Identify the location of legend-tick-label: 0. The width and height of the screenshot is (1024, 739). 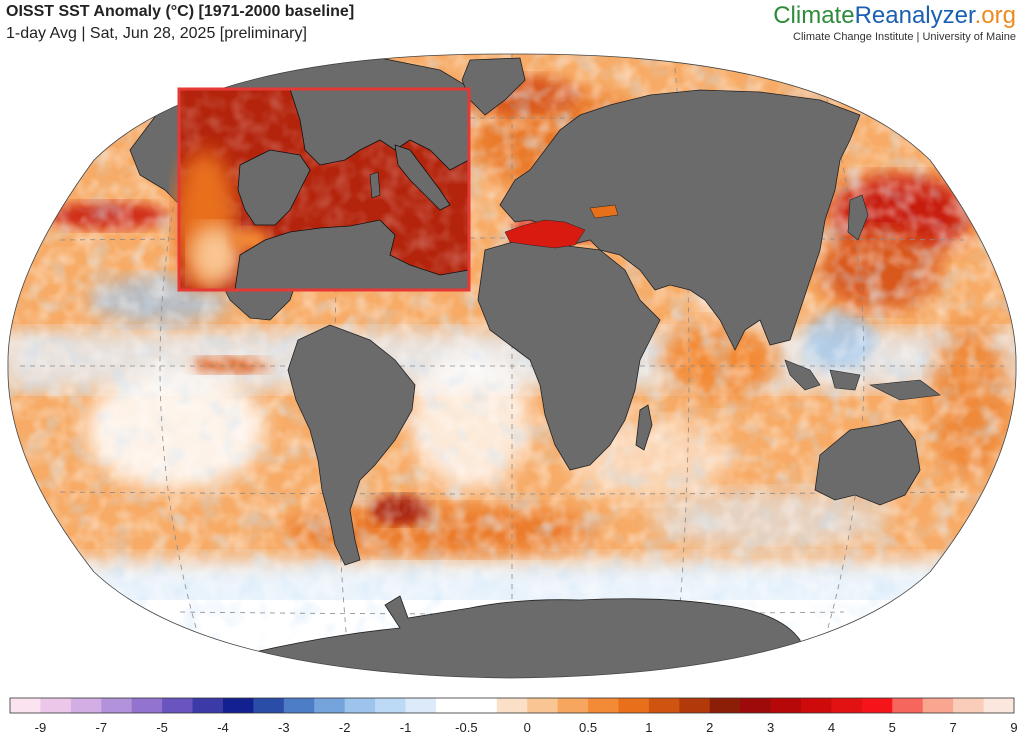
(527, 727).